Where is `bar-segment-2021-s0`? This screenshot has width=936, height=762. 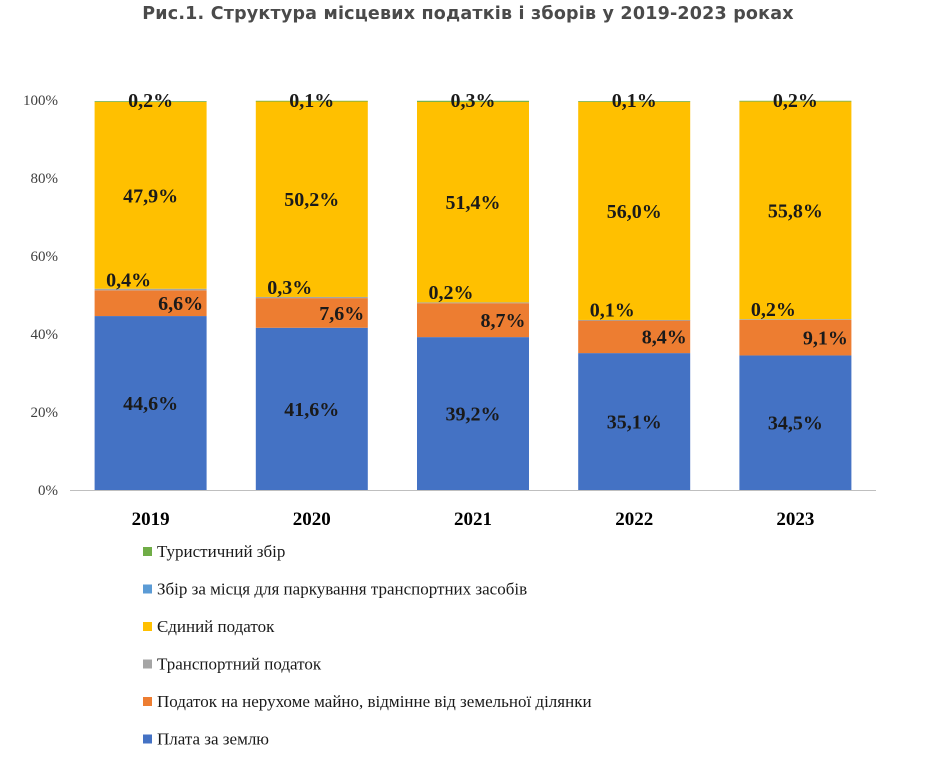 bar-segment-2021-s0 is located at coordinates (473, 413).